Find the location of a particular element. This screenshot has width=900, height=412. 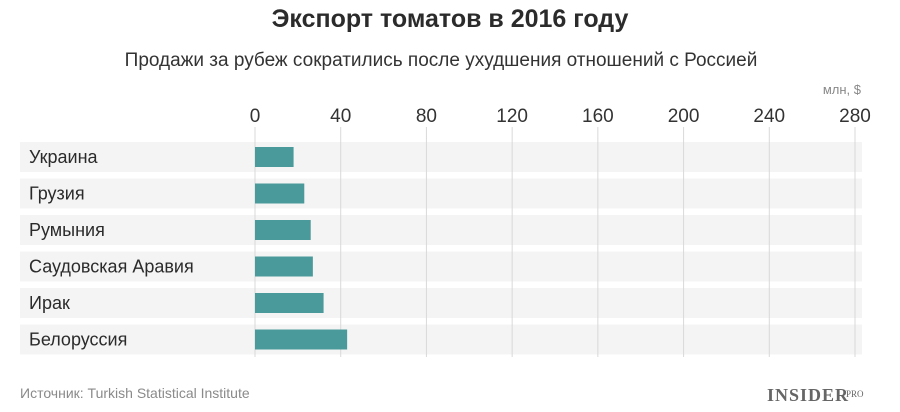

brand-logo: INSIDER PRO is located at coordinates (815, 395).